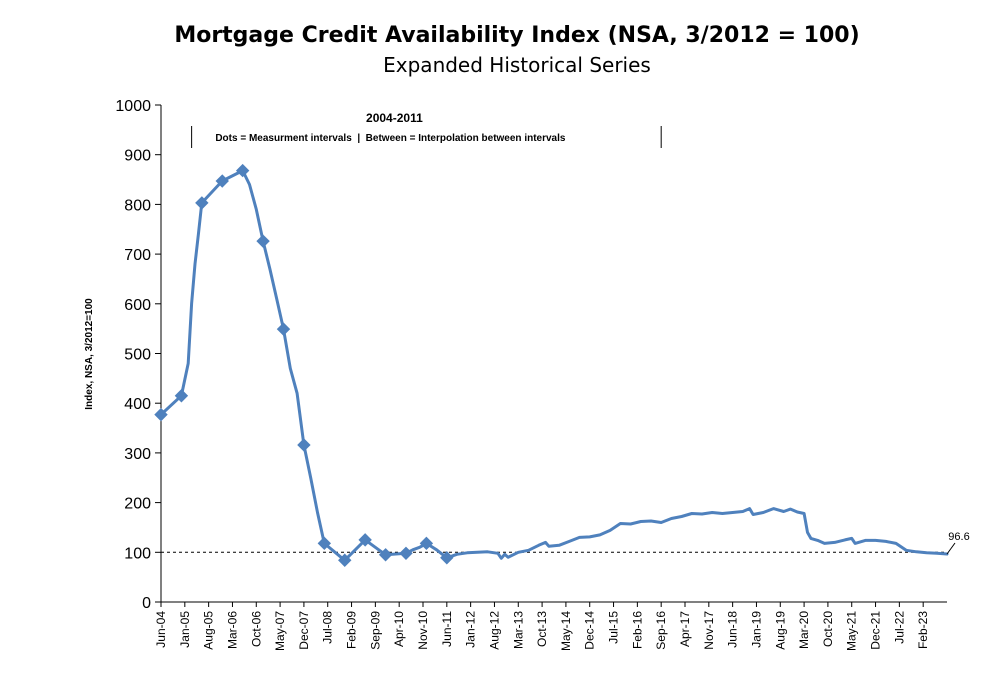 The width and height of the screenshot is (1003, 687). Describe the element at coordinates (447, 629) in the screenshot. I see `x-tick-label: Jun-11` at that location.